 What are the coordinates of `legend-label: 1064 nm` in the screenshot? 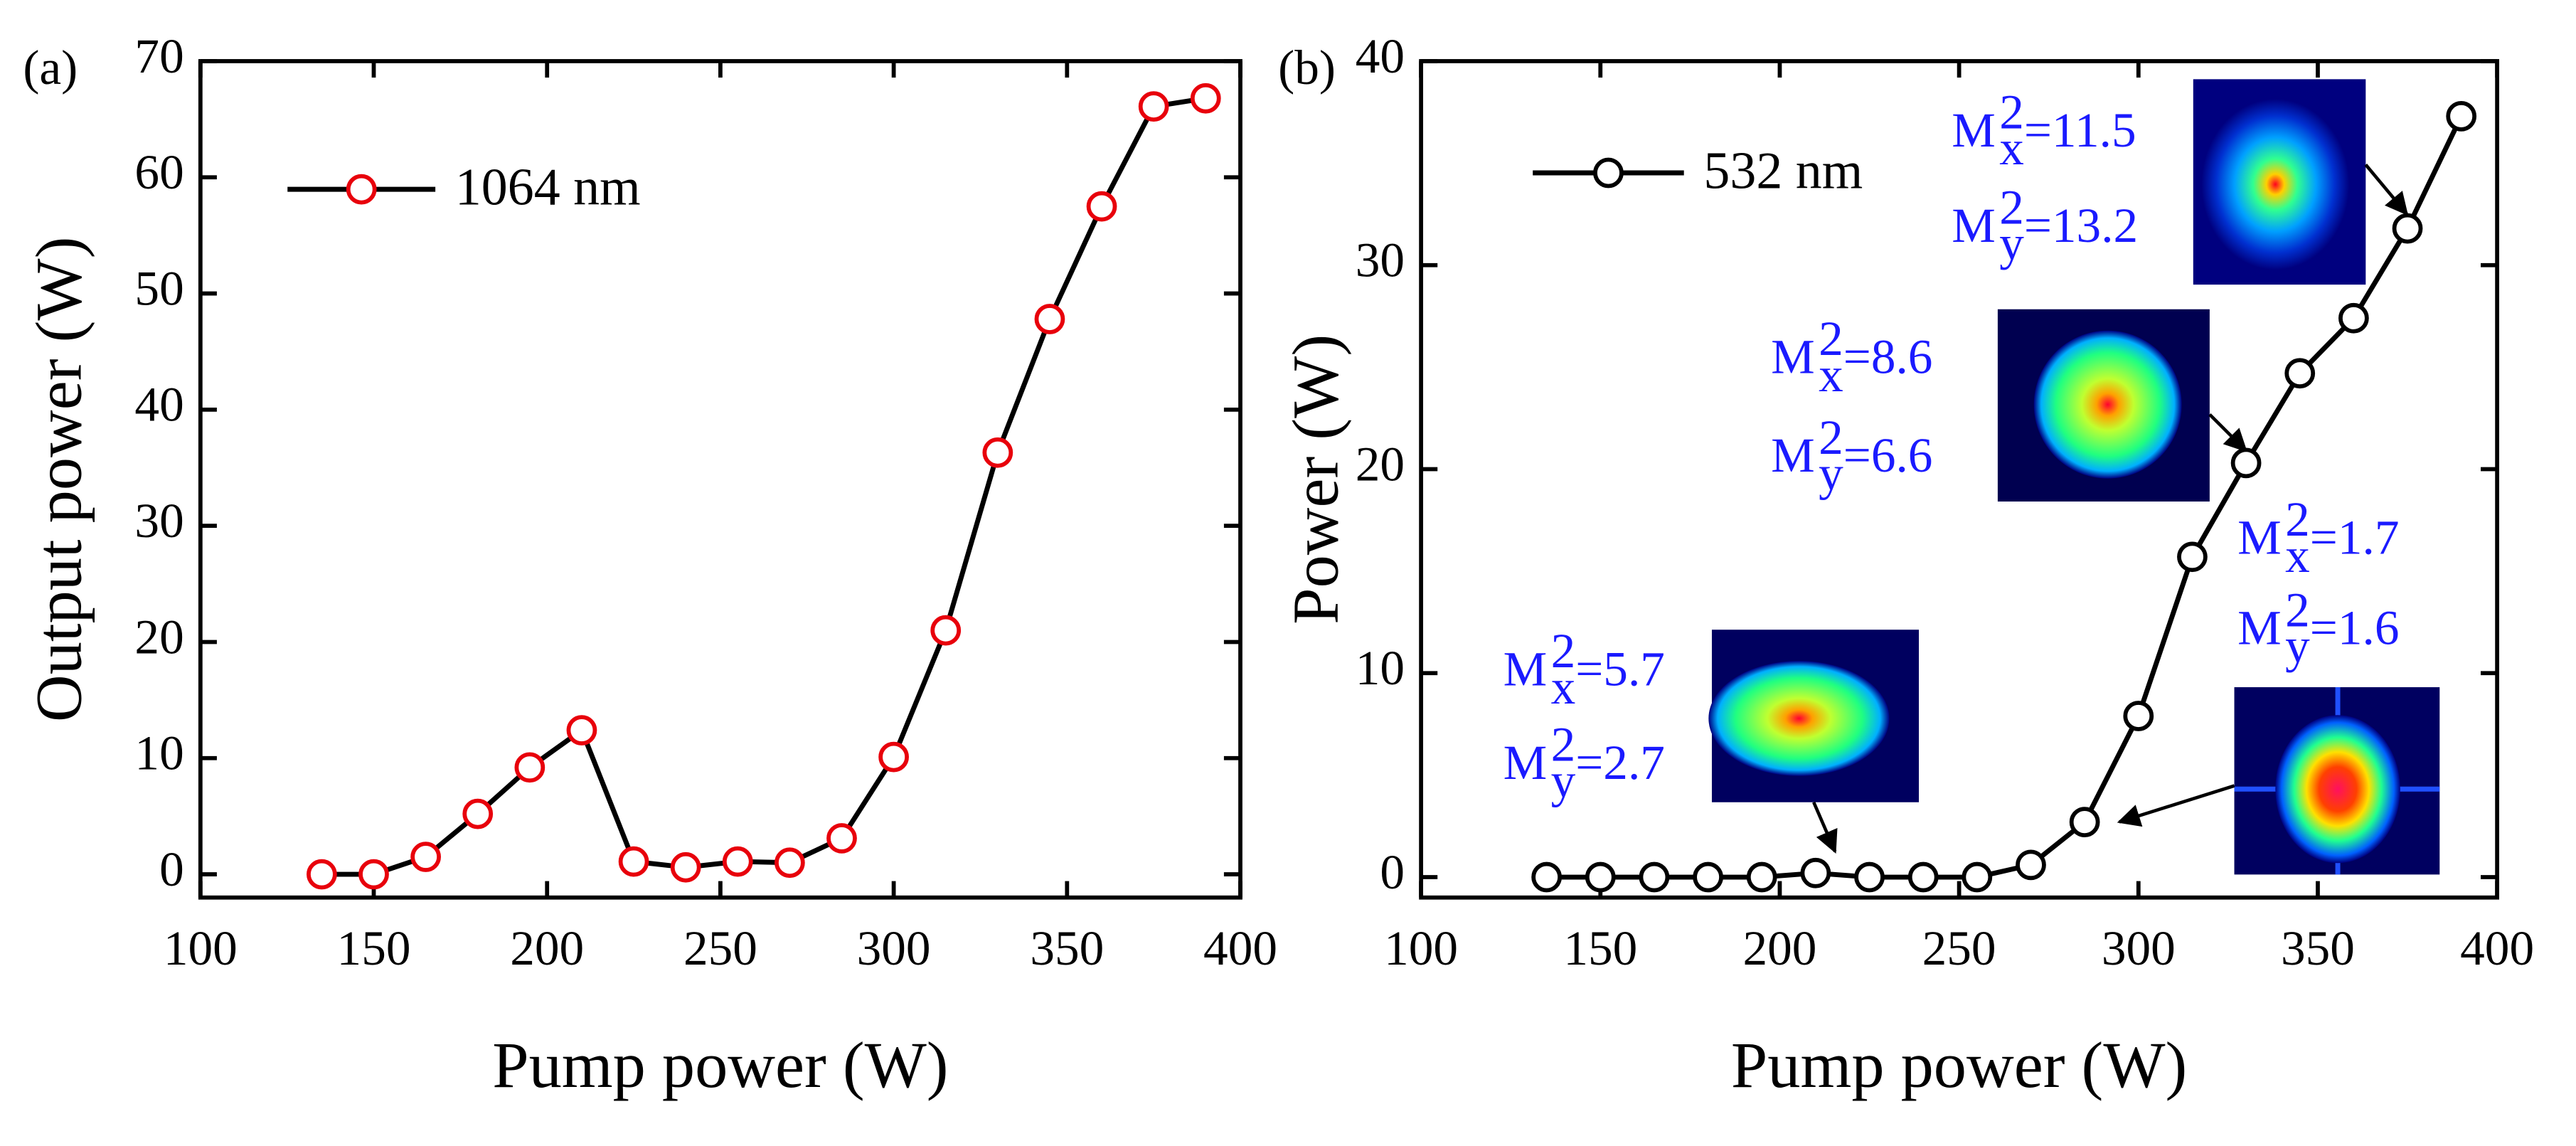 It's located at (548, 187).